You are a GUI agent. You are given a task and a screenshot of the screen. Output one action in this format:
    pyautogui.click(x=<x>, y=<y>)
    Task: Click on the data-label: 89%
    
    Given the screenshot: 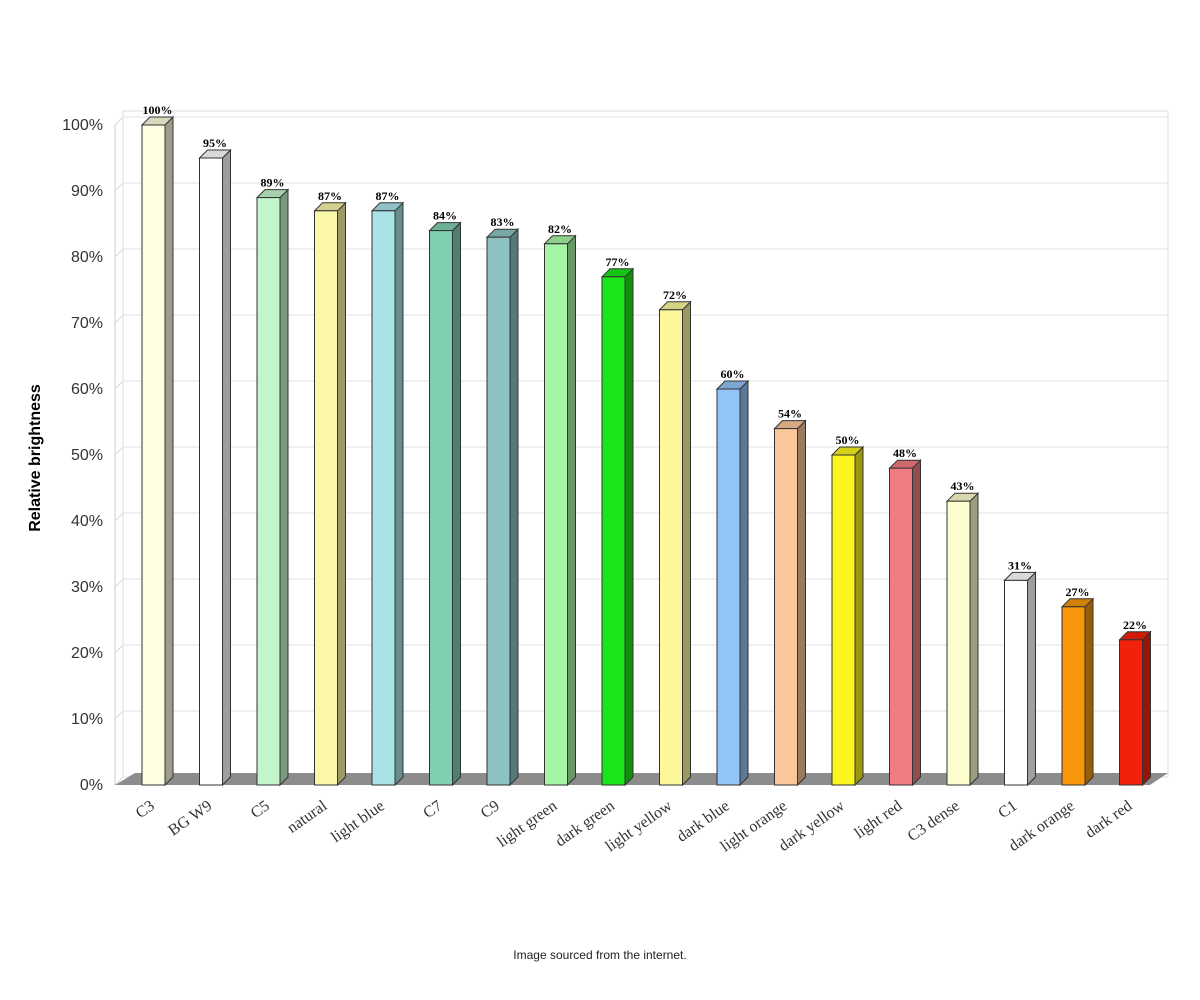 What is the action you would take?
    pyautogui.click(x=273, y=183)
    